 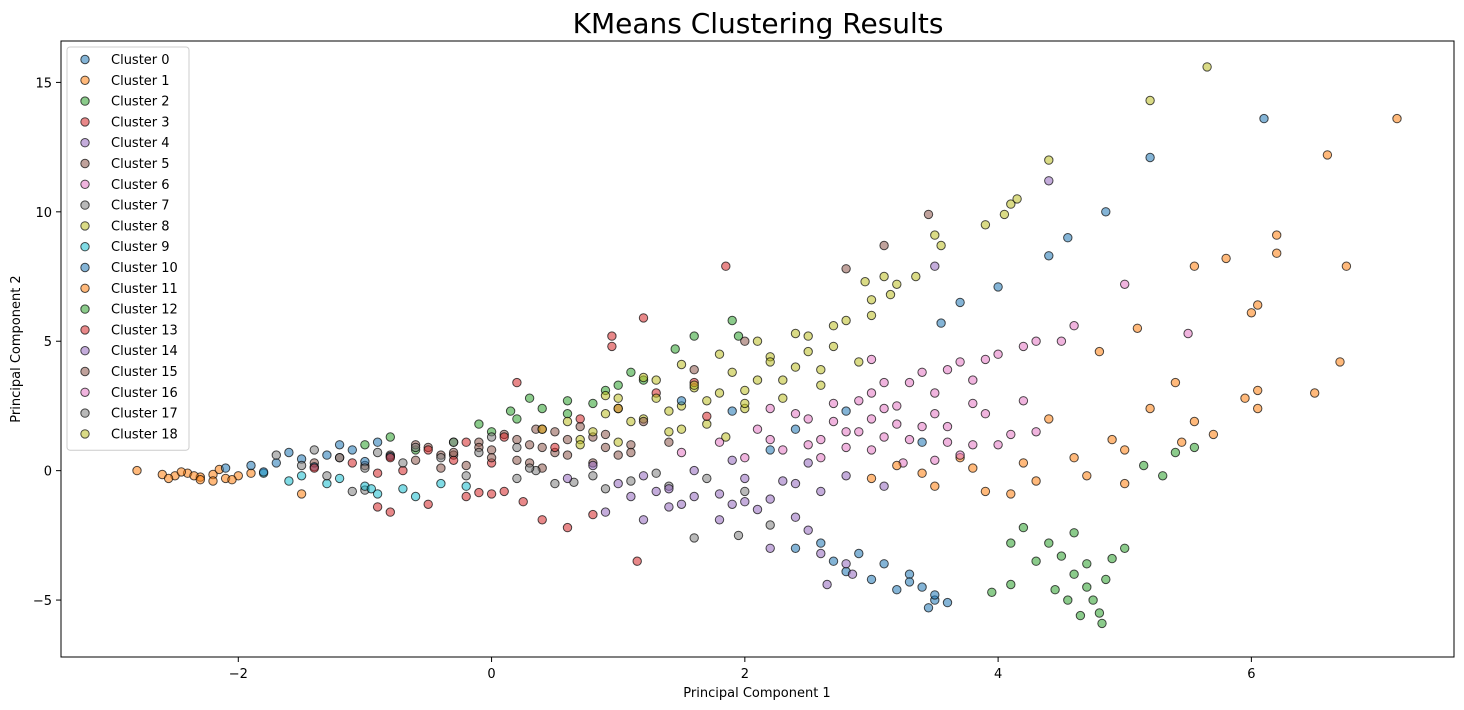 I want to click on legend-item: Cluster 14, so click(x=129, y=351).